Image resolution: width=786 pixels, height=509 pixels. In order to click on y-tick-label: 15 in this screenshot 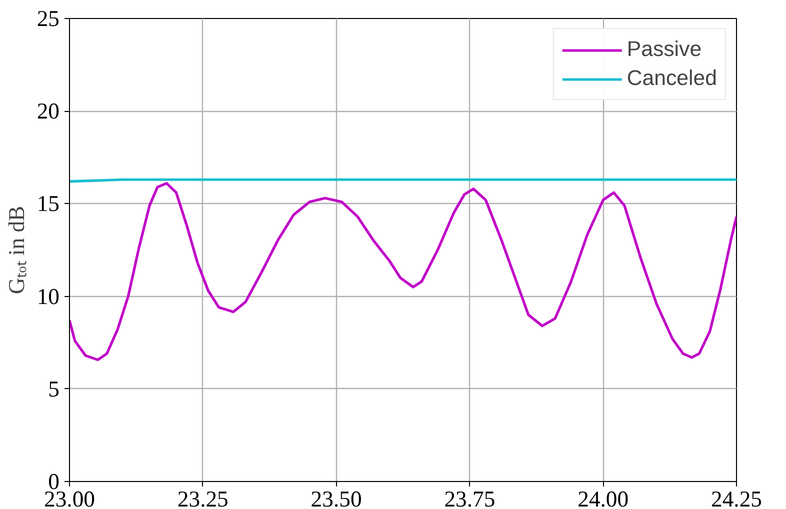, I will do `click(48, 203)`.